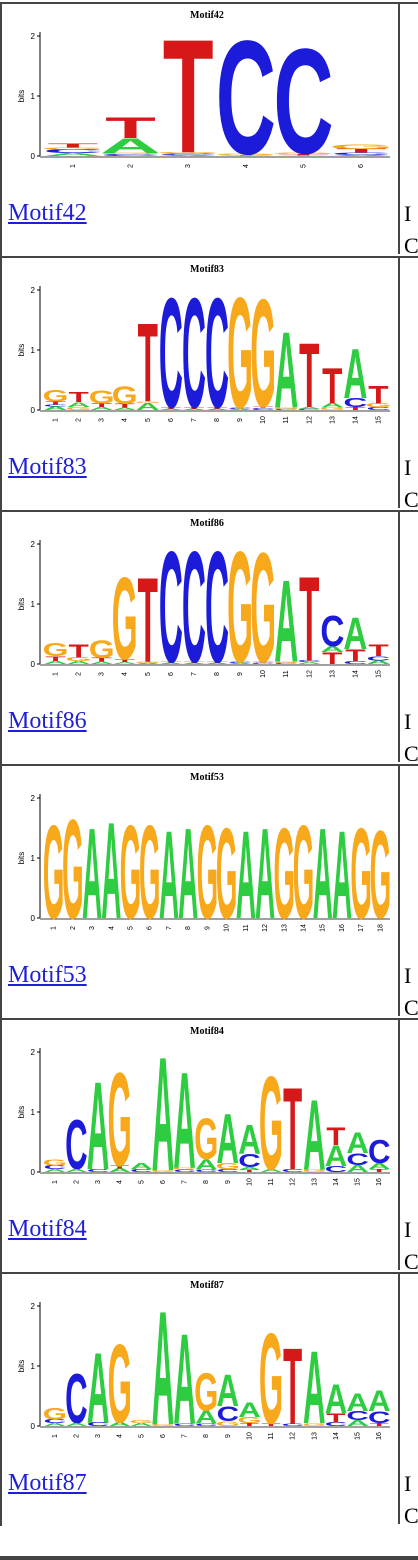 The height and width of the screenshot is (1560, 418). Describe the element at coordinates (79, 674) in the screenshot. I see `position-label: 2` at that location.